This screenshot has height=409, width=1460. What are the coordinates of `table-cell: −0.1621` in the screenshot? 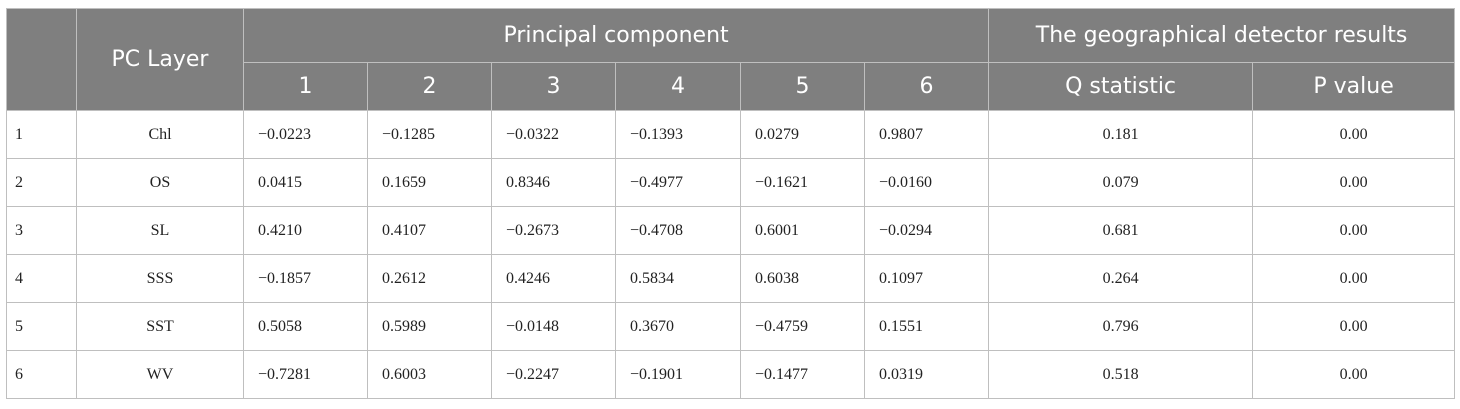 It's located at (802, 182).